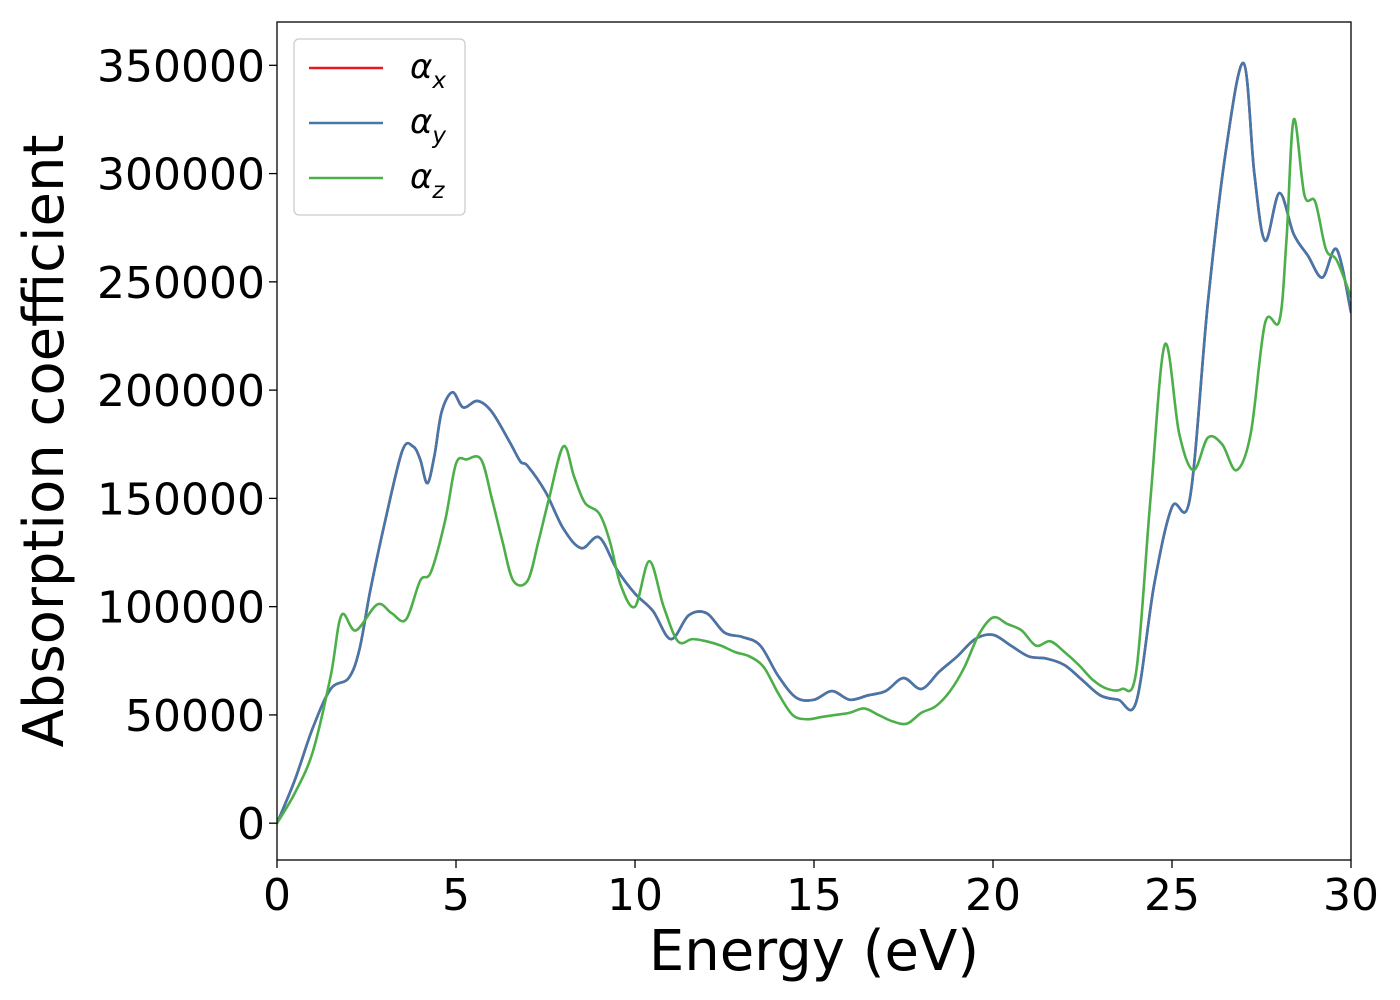  I want to click on legend: αx αy αz, so click(379, 127).